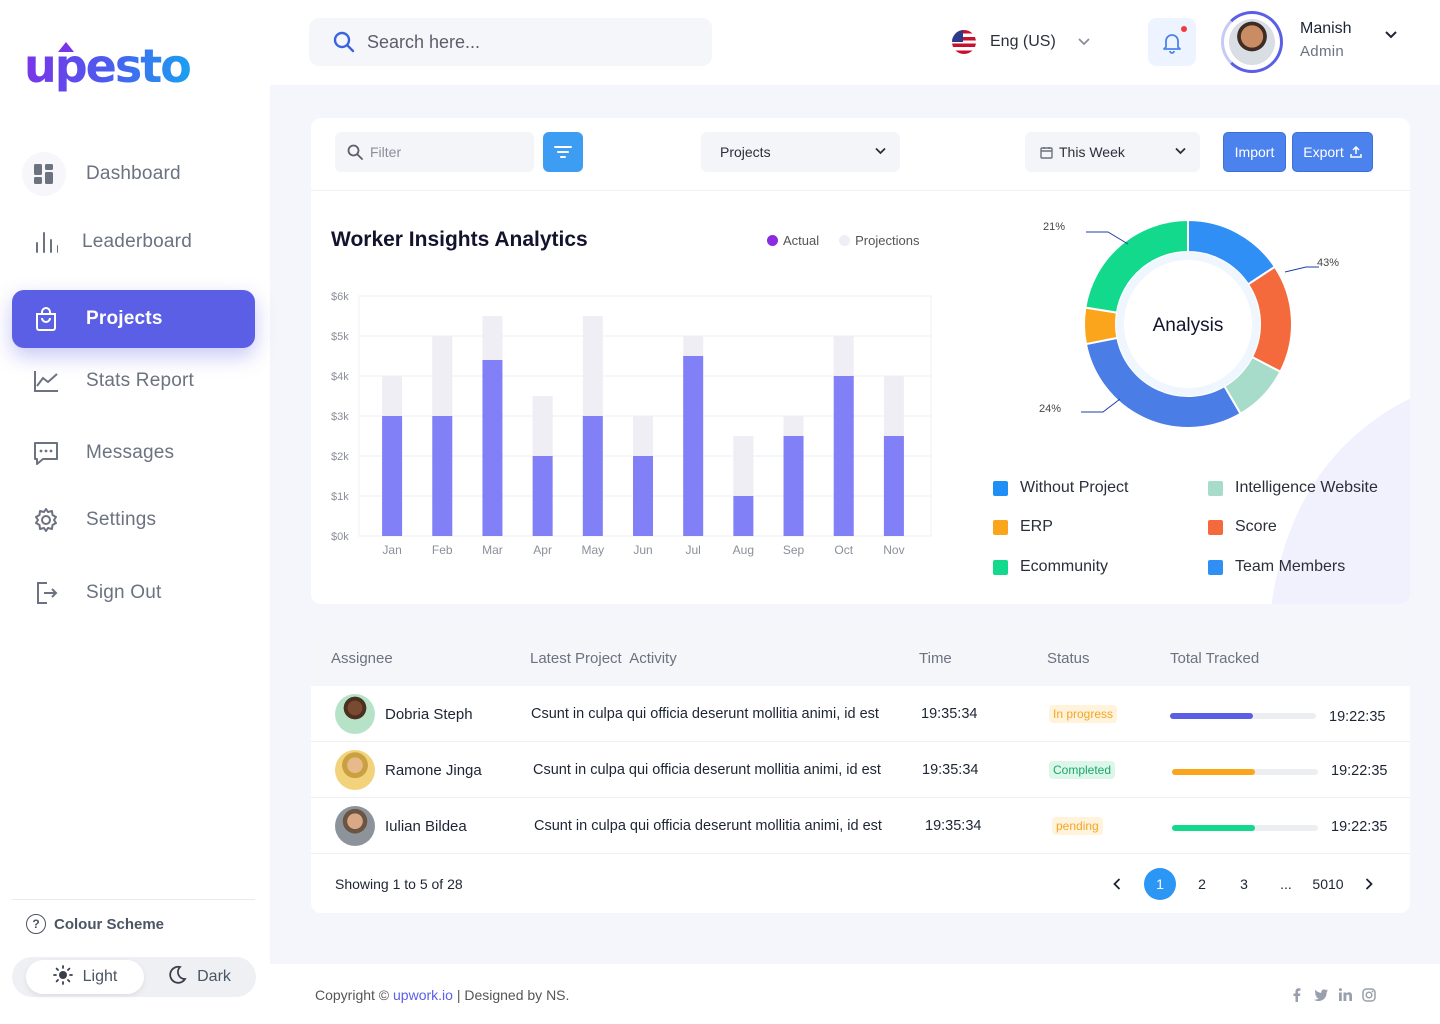 This screenshot has height=1024, width=1440. I want to click on tracked-value: 19:22:35, so click(1357, 717).